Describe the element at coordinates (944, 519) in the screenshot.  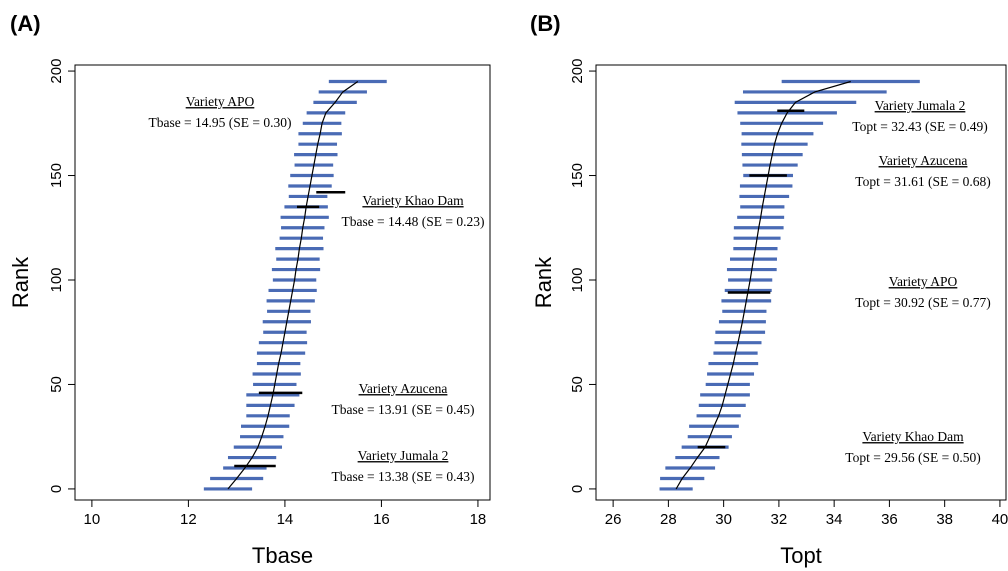
I see `x-tick-label: 38` at that location.